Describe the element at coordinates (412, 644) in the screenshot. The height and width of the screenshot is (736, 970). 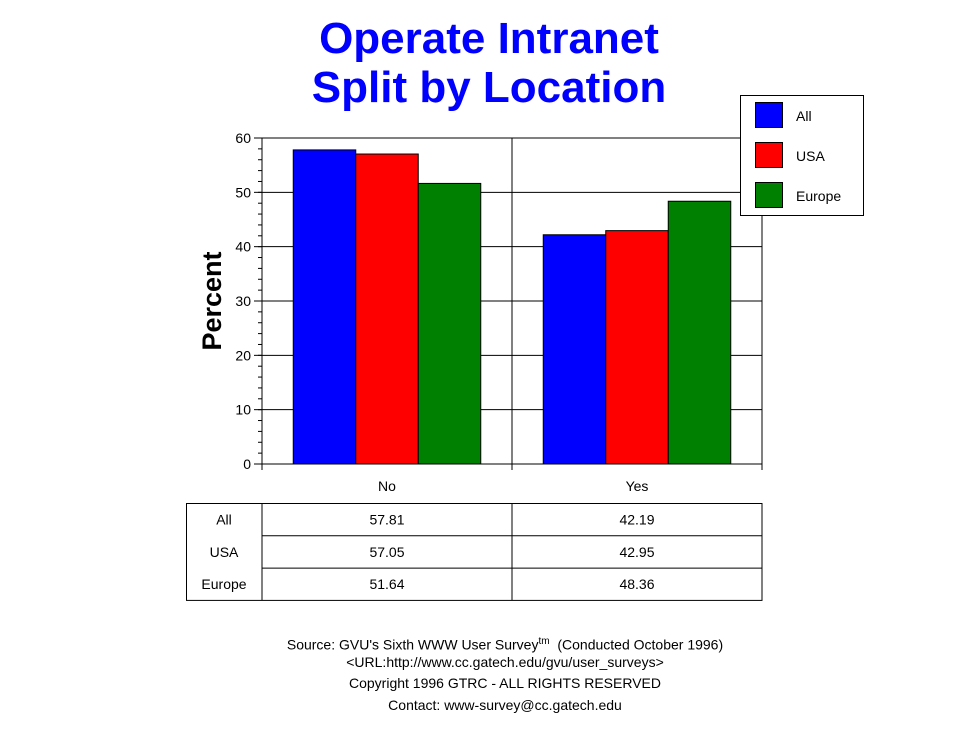
I see `source-text: Source: GVU's Sixth WWW User Survey` at that location.